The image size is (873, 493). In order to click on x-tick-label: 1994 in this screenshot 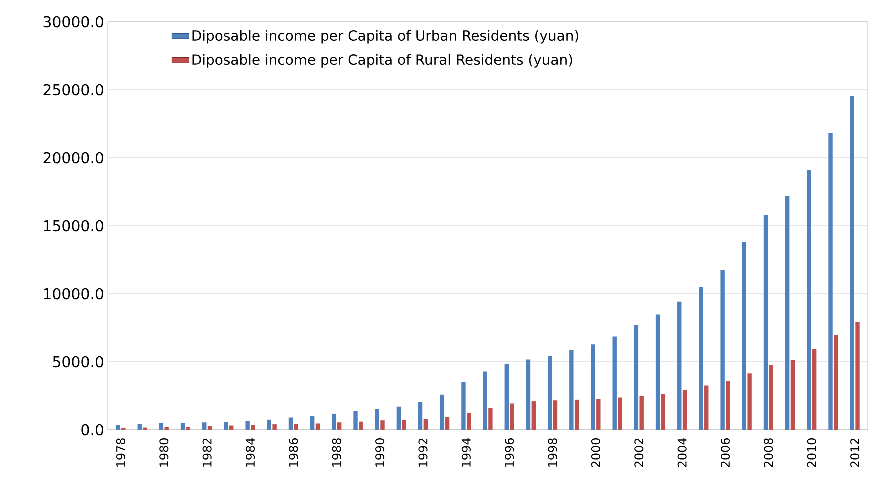, I will do `click(466, 452)`.